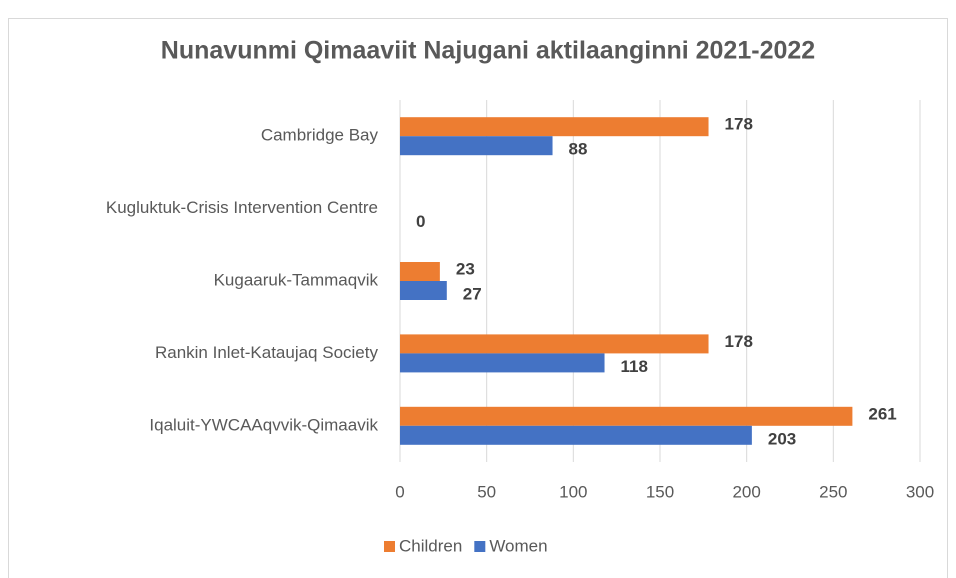  Describe the element at coordinates (430, 545) in the screenshot. I see `legend-label: Children` at that location.